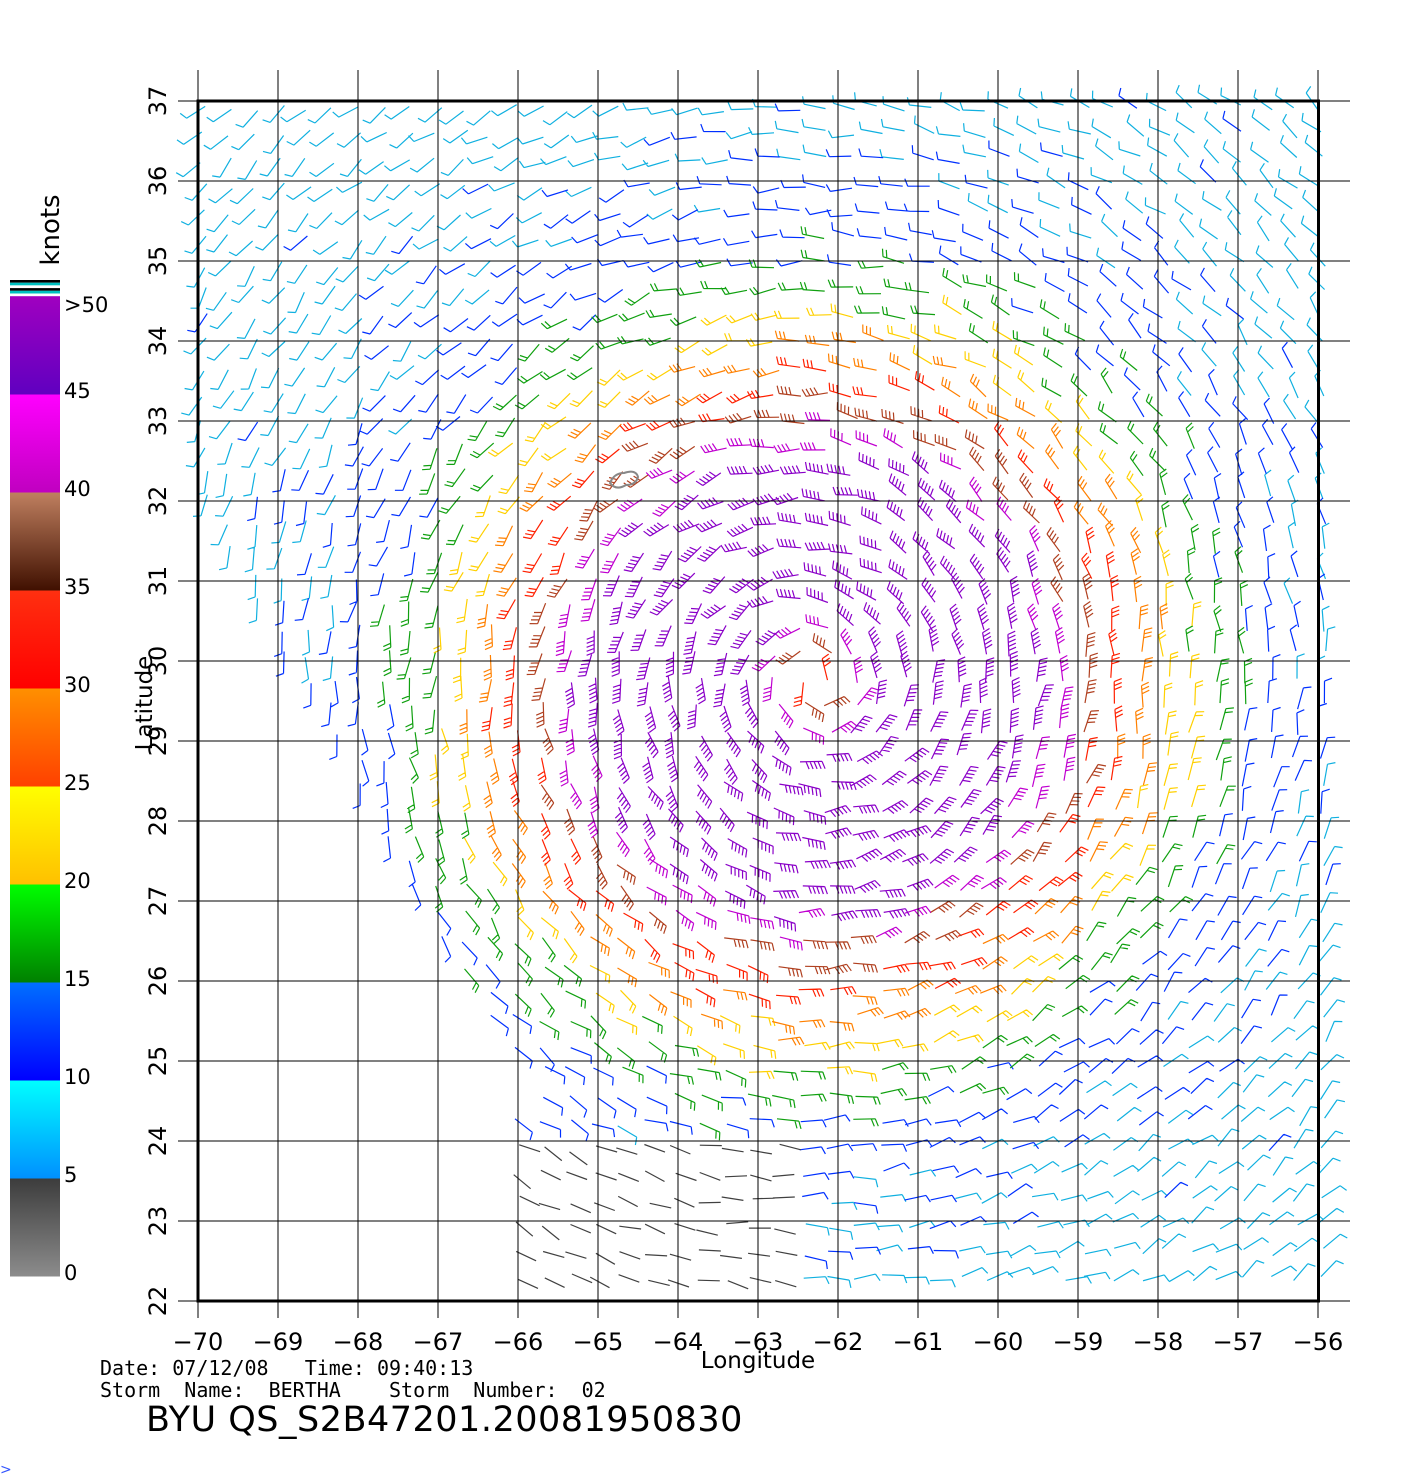 The image size is (1420, 1480). I want to click on latitude-tick-label: 36, so click(158, 181).